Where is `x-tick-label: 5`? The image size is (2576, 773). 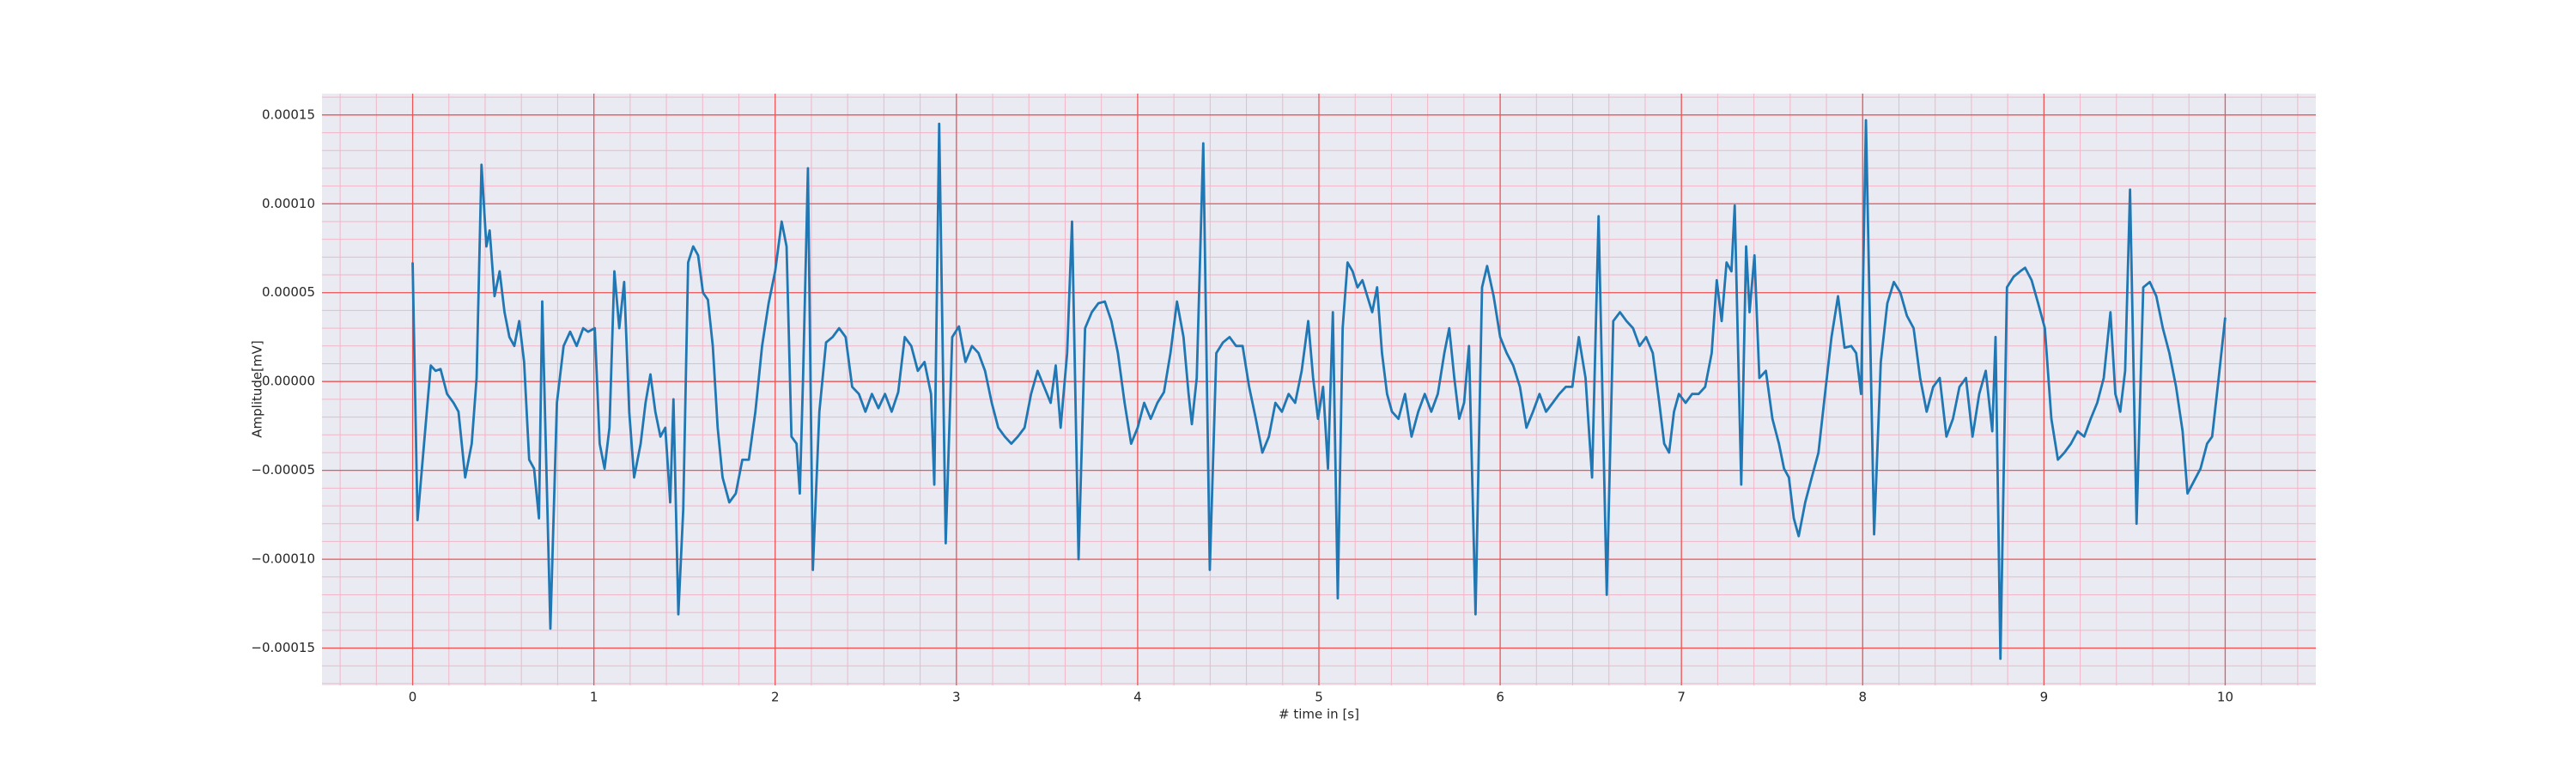 x-tick-label: 5 is located at coordinates (1319, 697).